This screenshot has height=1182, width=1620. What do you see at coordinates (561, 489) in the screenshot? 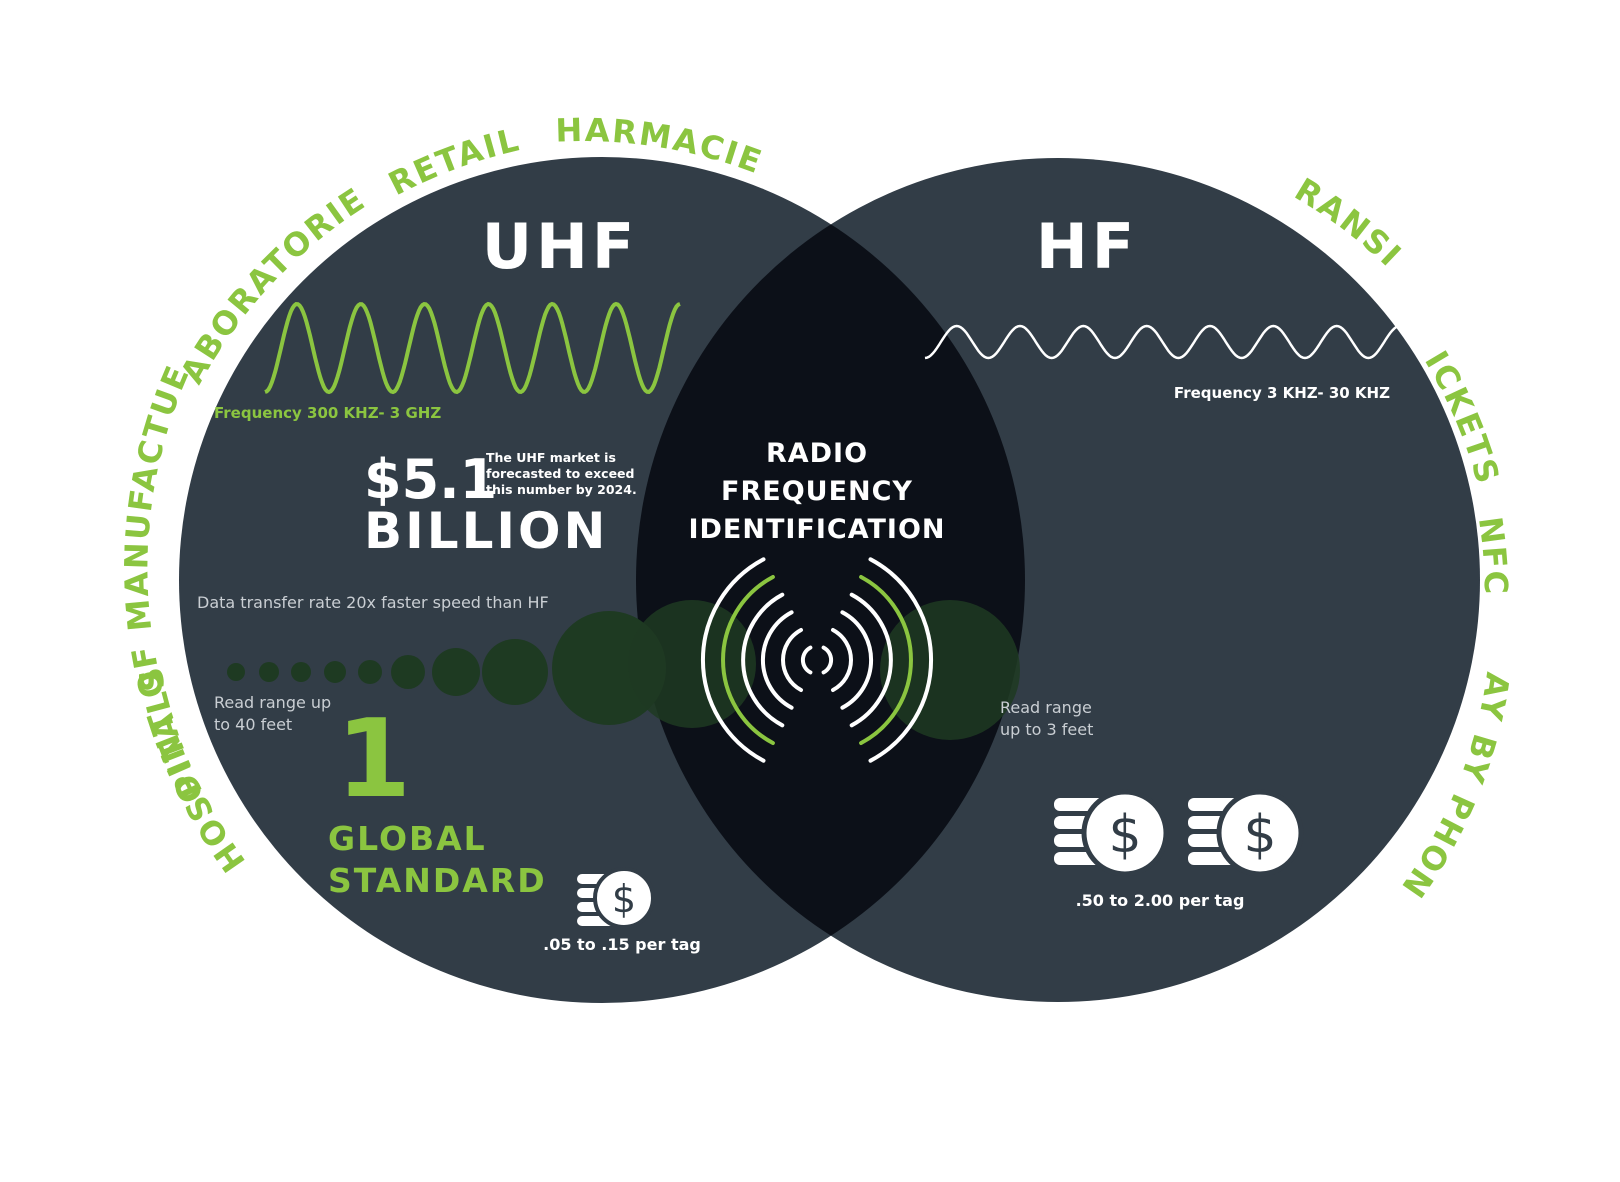
I see `uhf-market-note-3: this number by 2024.` at bounding box center [561, 489].